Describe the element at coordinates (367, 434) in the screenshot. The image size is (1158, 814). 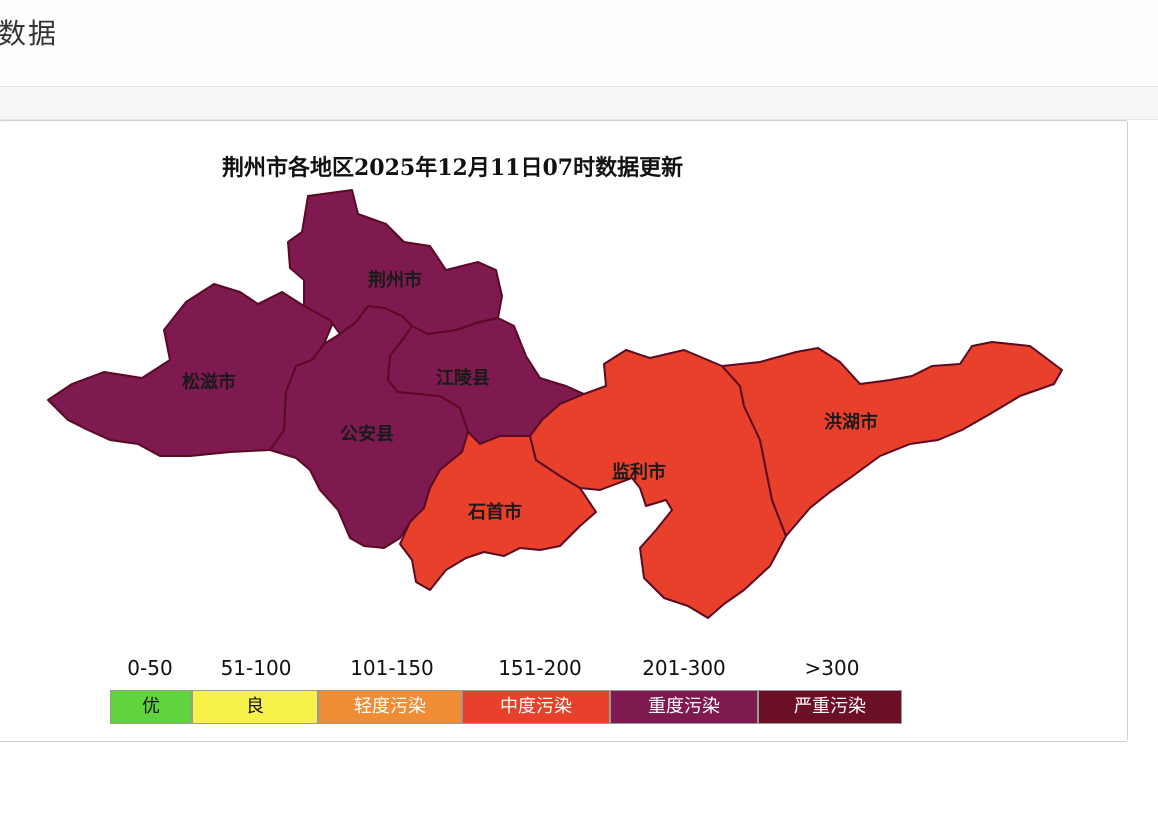
I see `region-label-gongan: 公安县` at that location.